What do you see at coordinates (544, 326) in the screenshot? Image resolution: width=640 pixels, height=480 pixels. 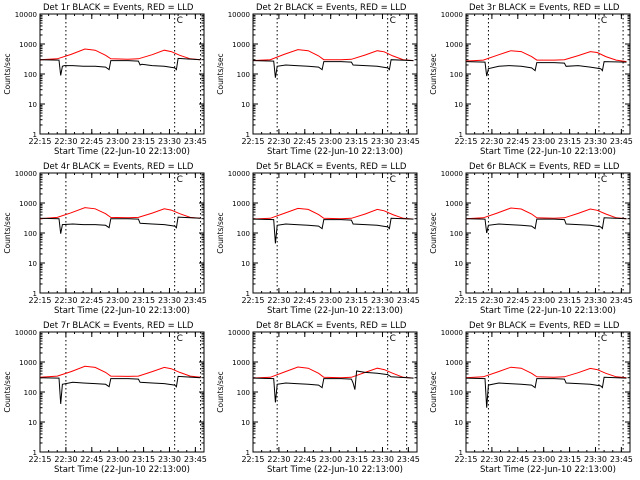 I see `panel-title: Det 9r BLACK = Events, RED = LLD` at bounding box center [544, 326].